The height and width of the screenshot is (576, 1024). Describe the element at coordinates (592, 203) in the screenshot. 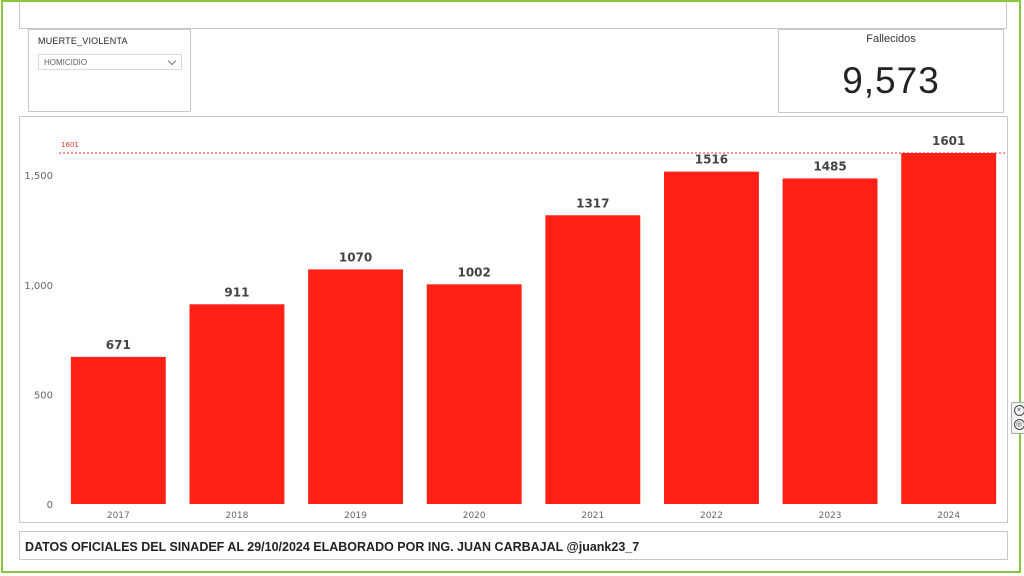

I see `data-label: 1317` at that location.